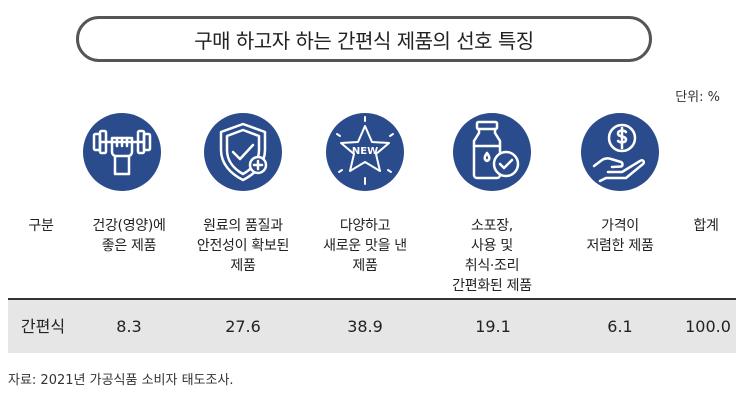 The height and width of the screenshot is (406, 748). Describe the element at coordinates (493, 326) in the screenshot. I see `value-convenience: 19.1` at that location.